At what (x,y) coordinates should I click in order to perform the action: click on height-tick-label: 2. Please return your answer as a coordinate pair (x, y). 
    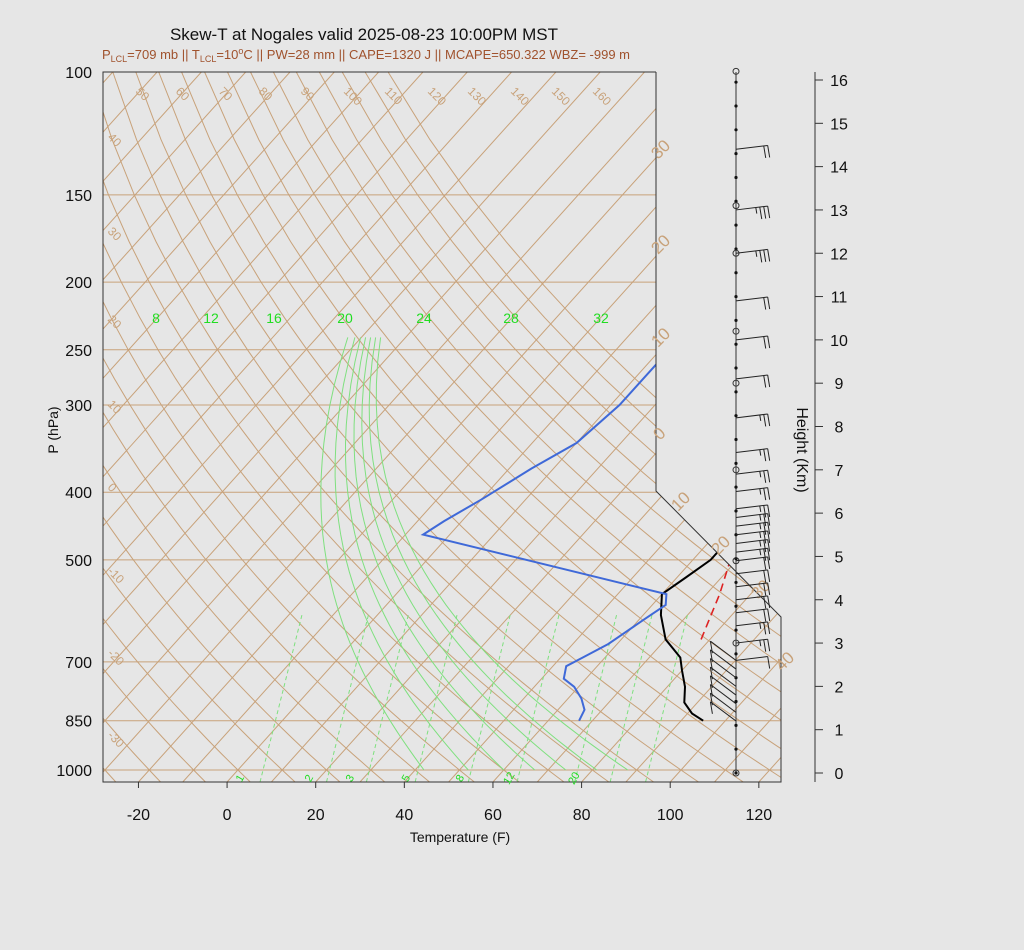
    Looking at the image, I should click on (839, 687).